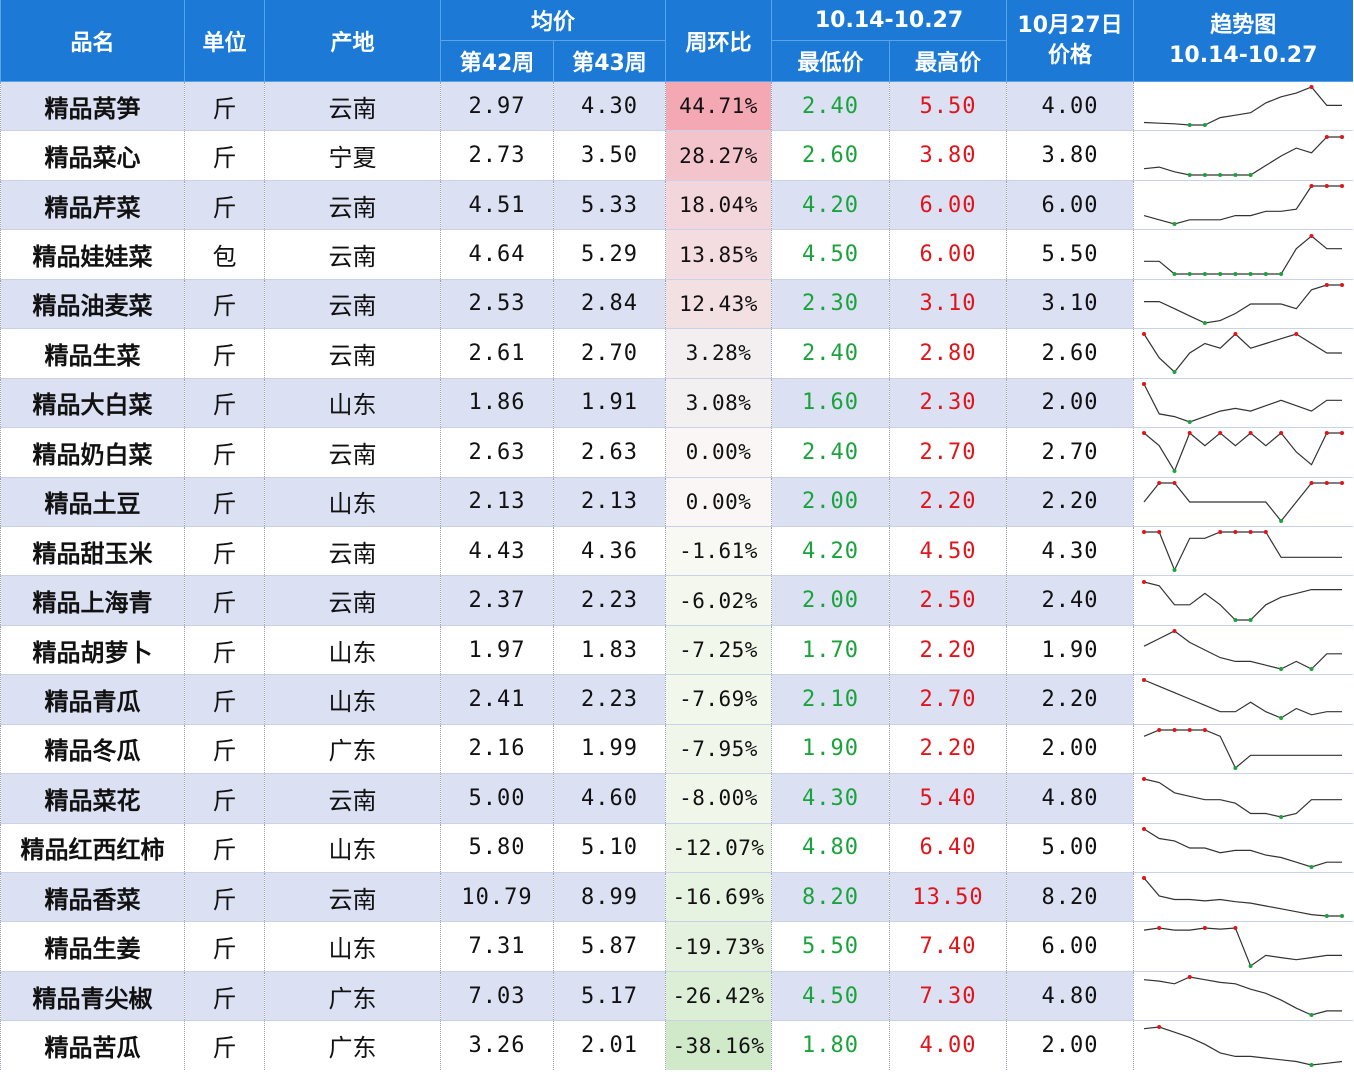 Image resolution: width=1354 pixels, height=1080 pixels. I want to click on week42-price: 2.37, so click(497, 600).